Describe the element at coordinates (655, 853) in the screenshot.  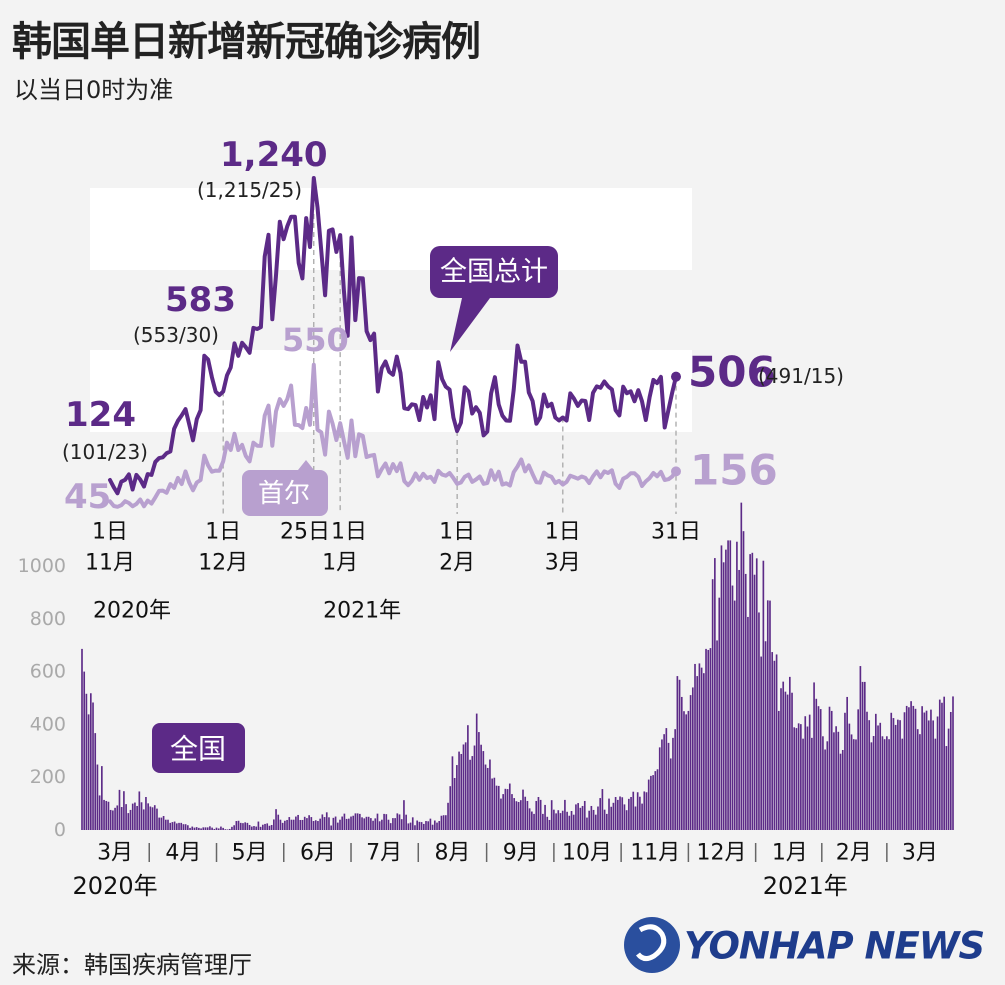
I see `x-tick-label: 11月` at that location.